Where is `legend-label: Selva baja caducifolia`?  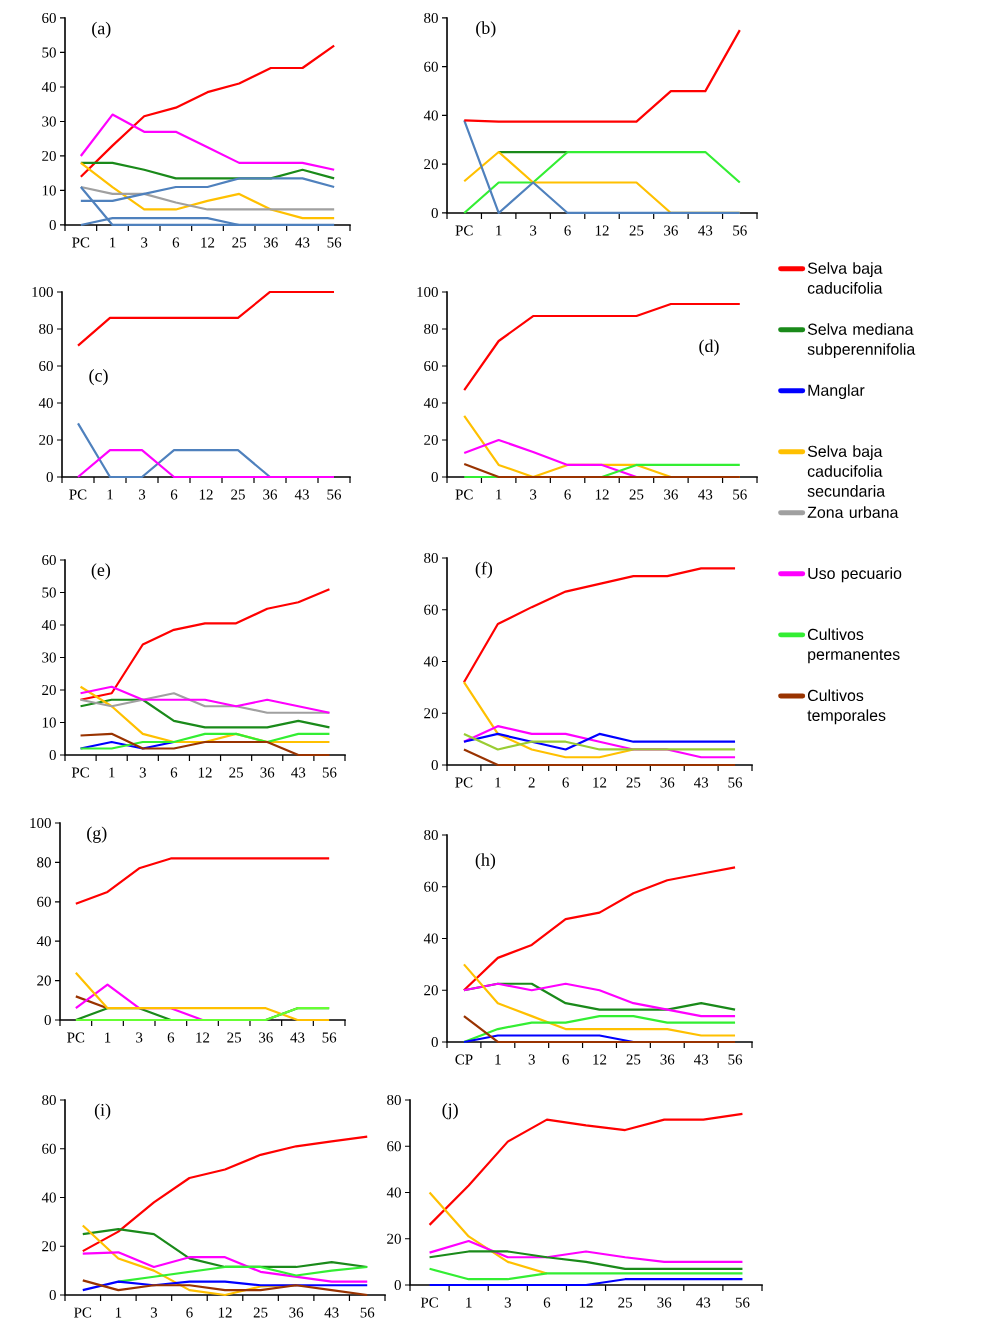 legend-label: Selva baja caducifolia is located at coordinates (845, 278).